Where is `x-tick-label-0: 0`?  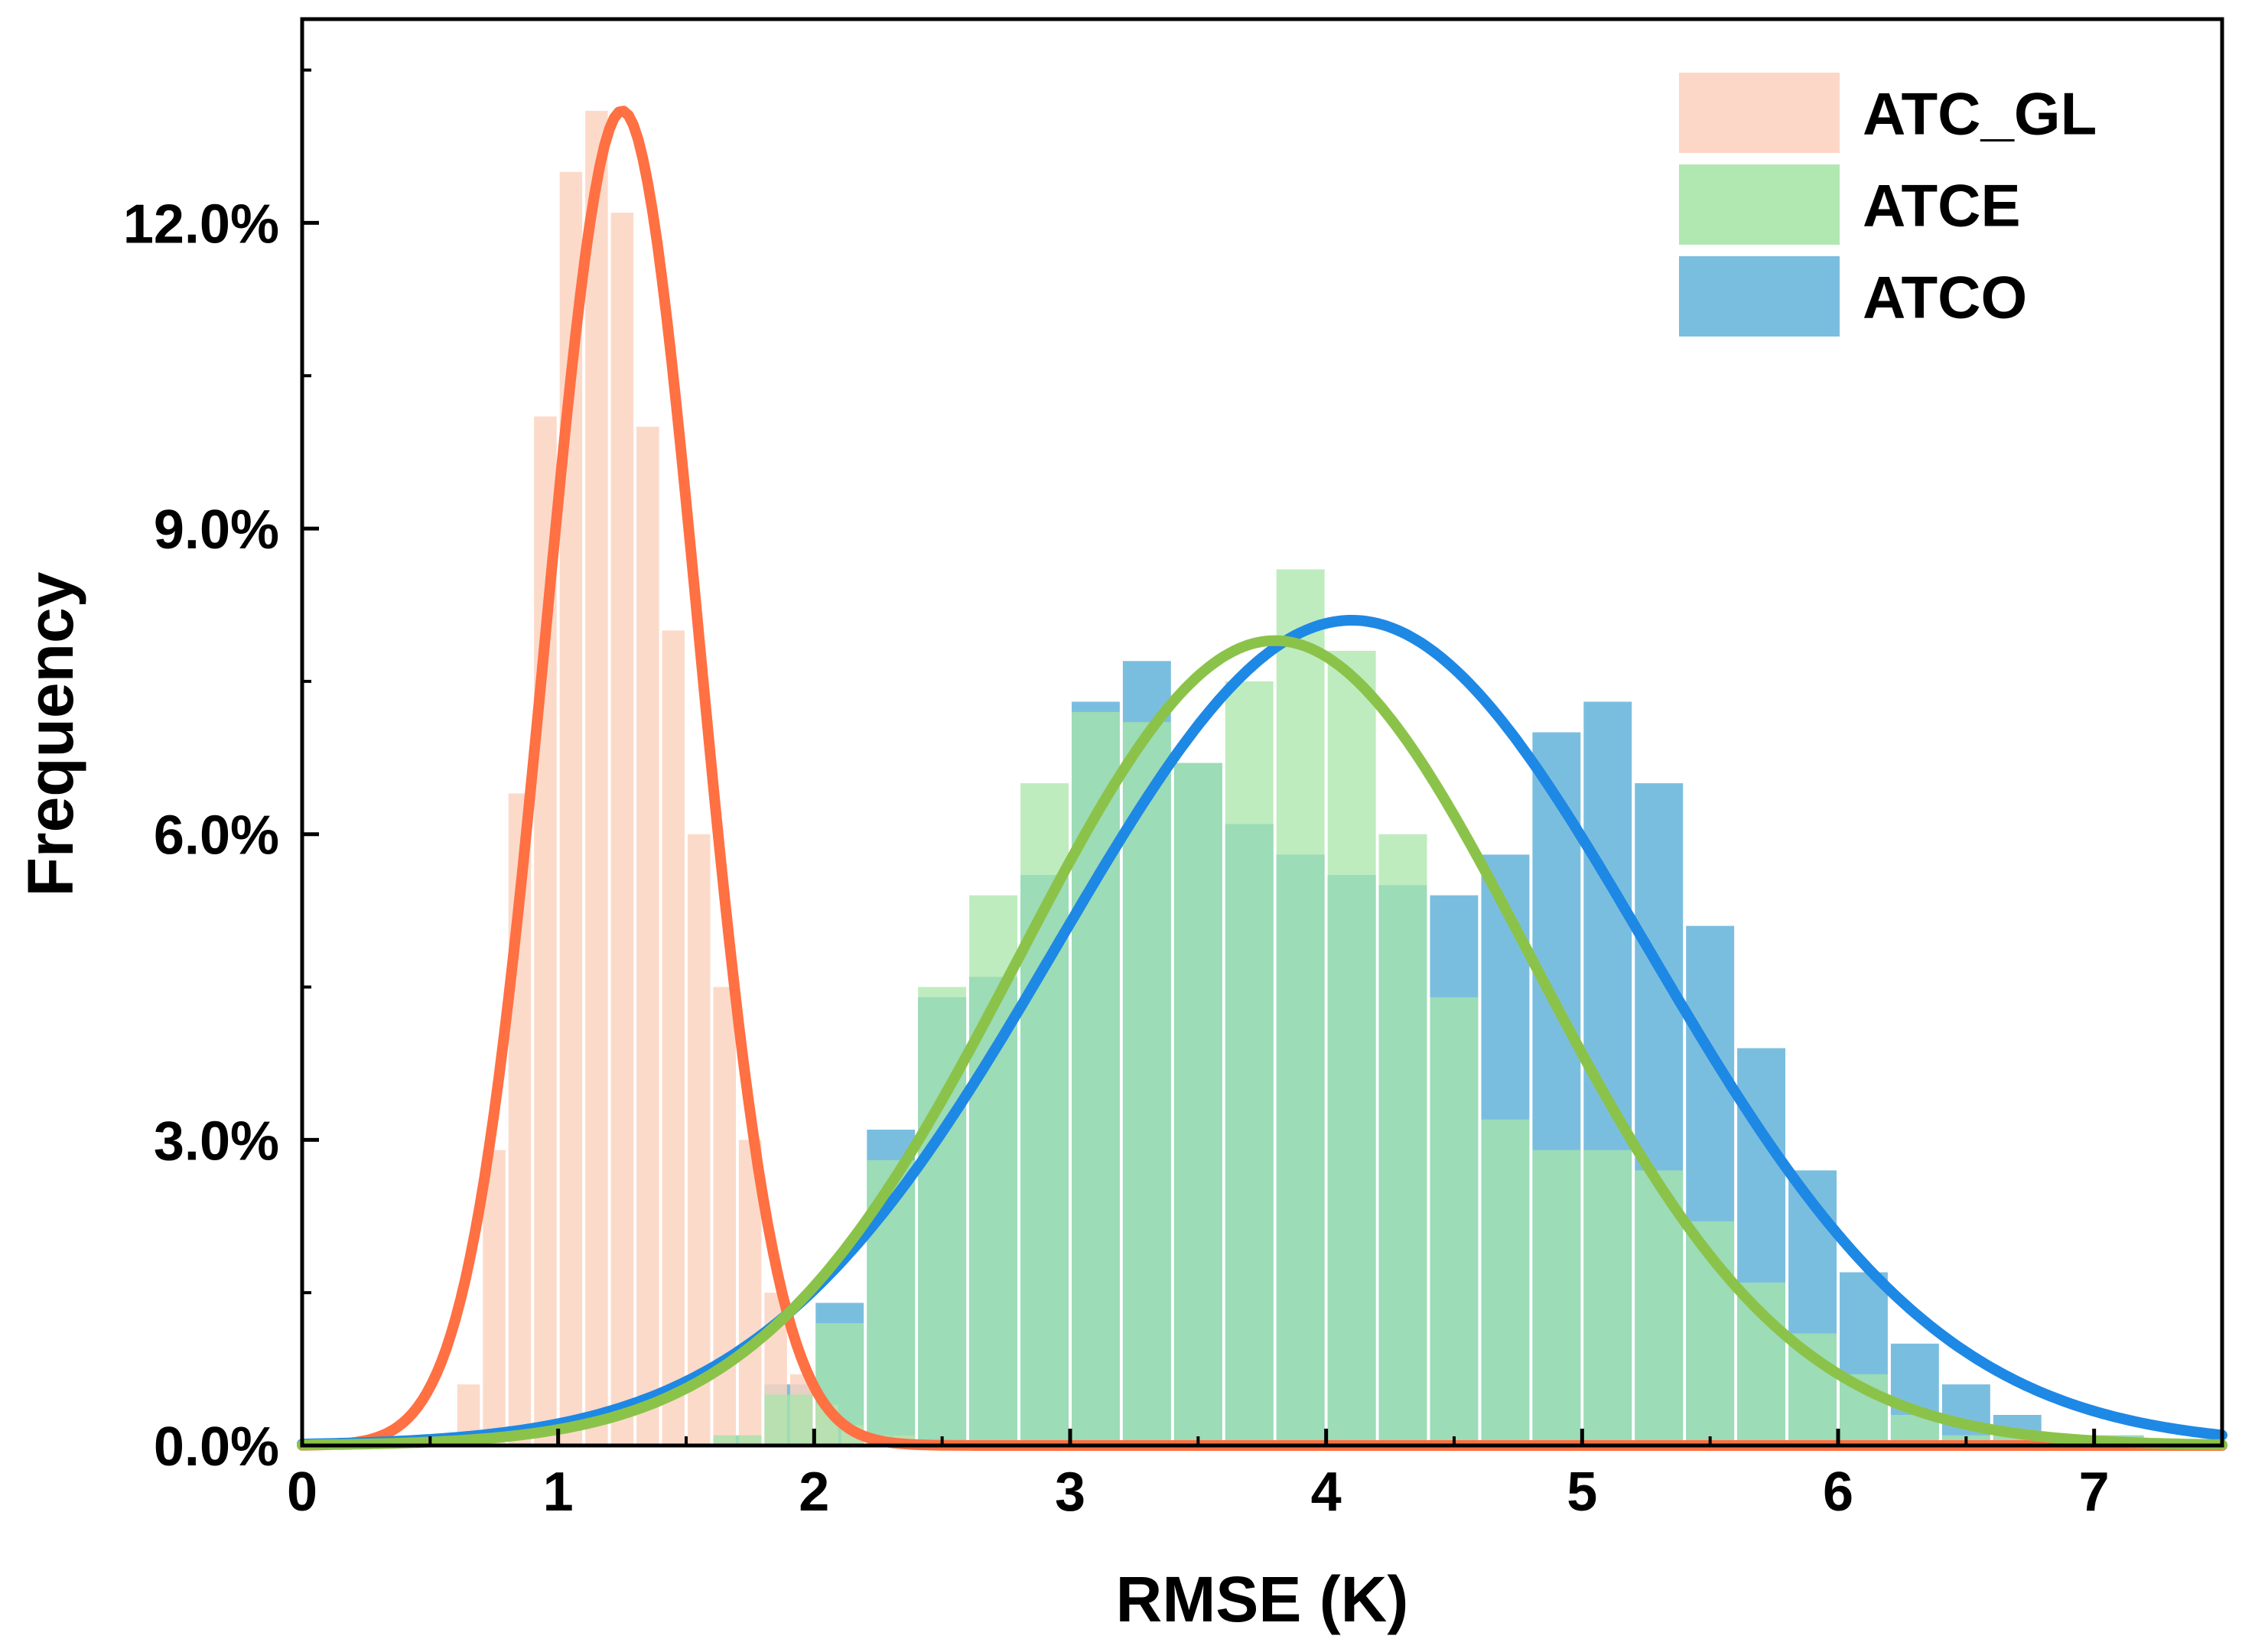 x-tick-label-0: 0 is located at coordinates (302, 1493).